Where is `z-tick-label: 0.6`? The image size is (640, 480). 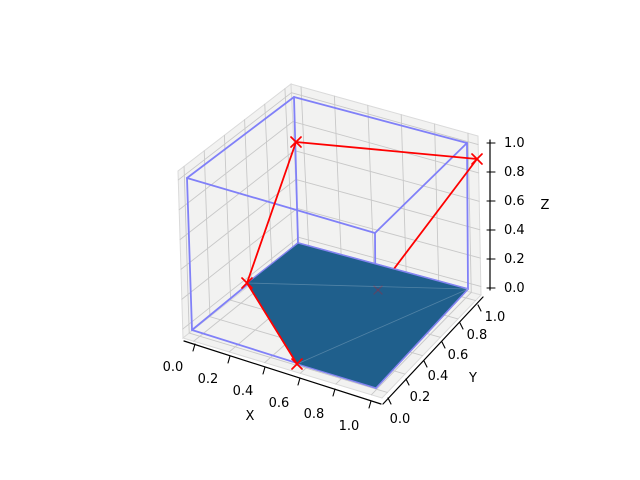
z-tick-label: 0.6 is located at coordinates (514, 201).